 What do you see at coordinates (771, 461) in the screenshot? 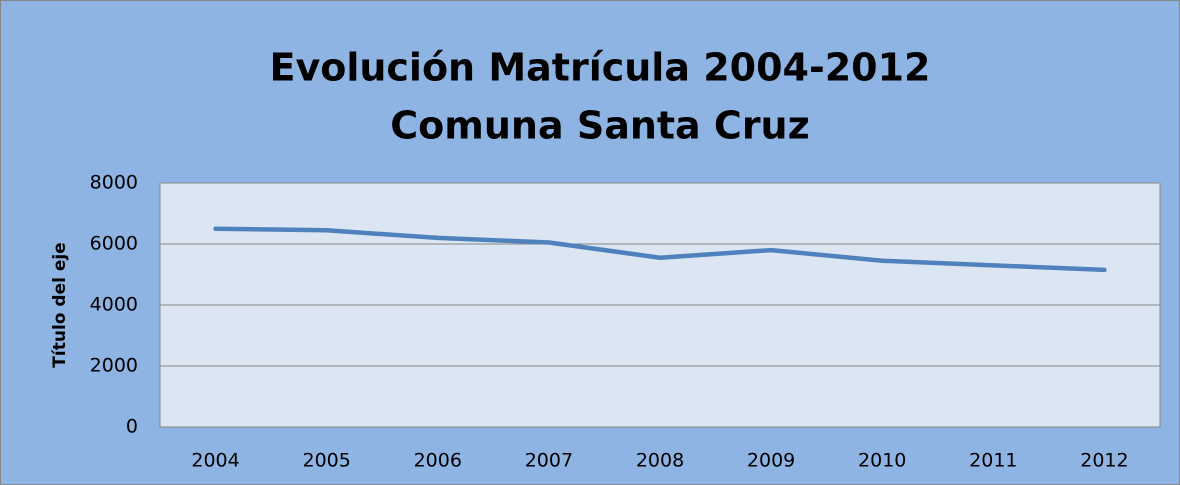
I see `x-tick-label: 2009` at bounding box center [771, 461].